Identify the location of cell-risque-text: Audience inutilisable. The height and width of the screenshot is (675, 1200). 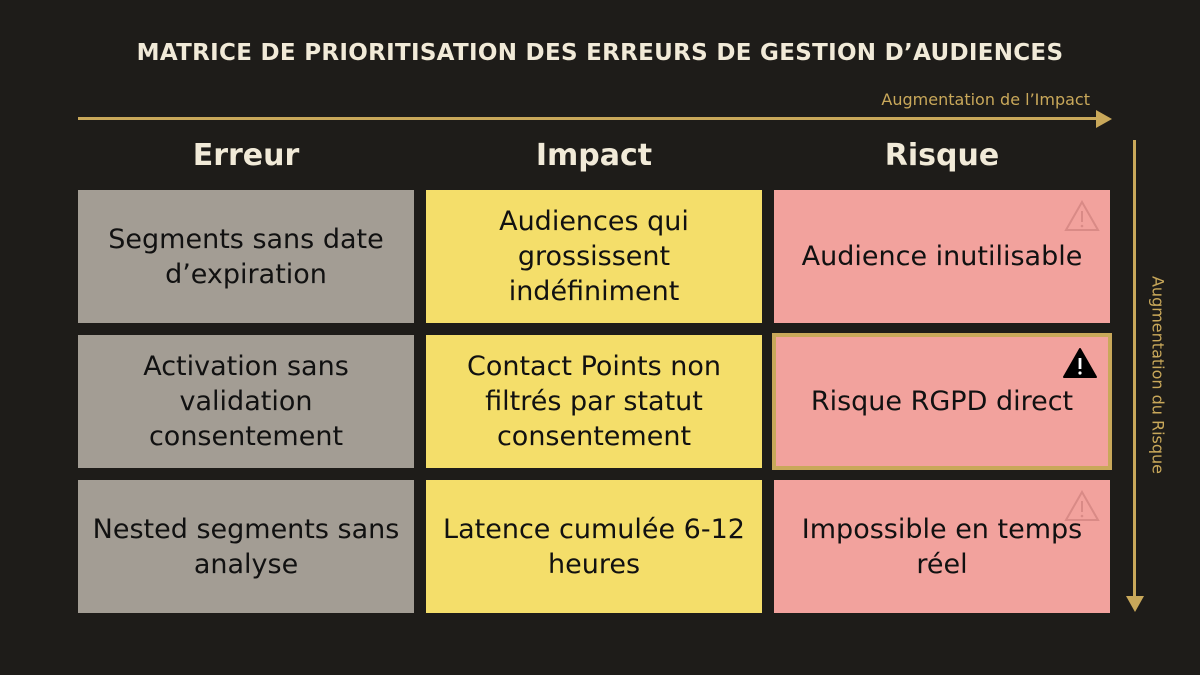
(942, 256).